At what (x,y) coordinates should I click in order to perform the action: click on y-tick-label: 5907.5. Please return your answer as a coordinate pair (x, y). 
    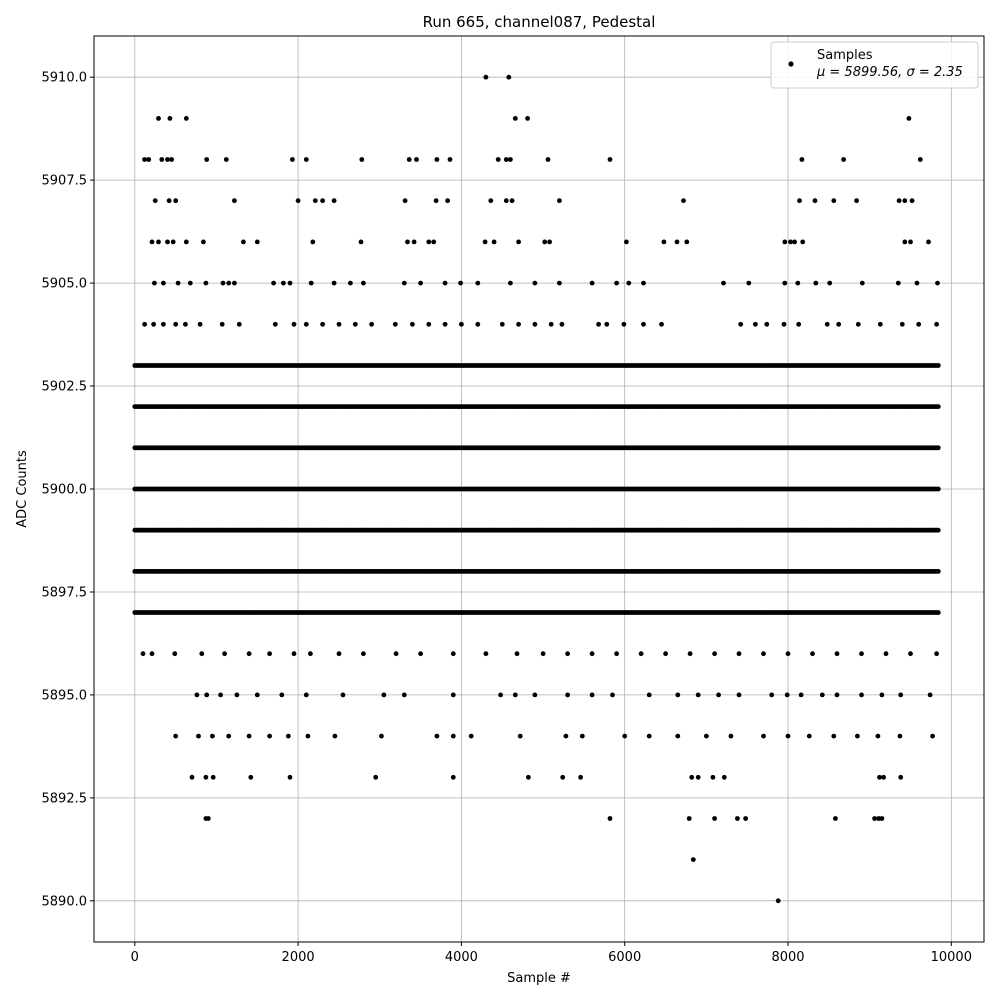
    Looking at the image, I should click on (65, 181).